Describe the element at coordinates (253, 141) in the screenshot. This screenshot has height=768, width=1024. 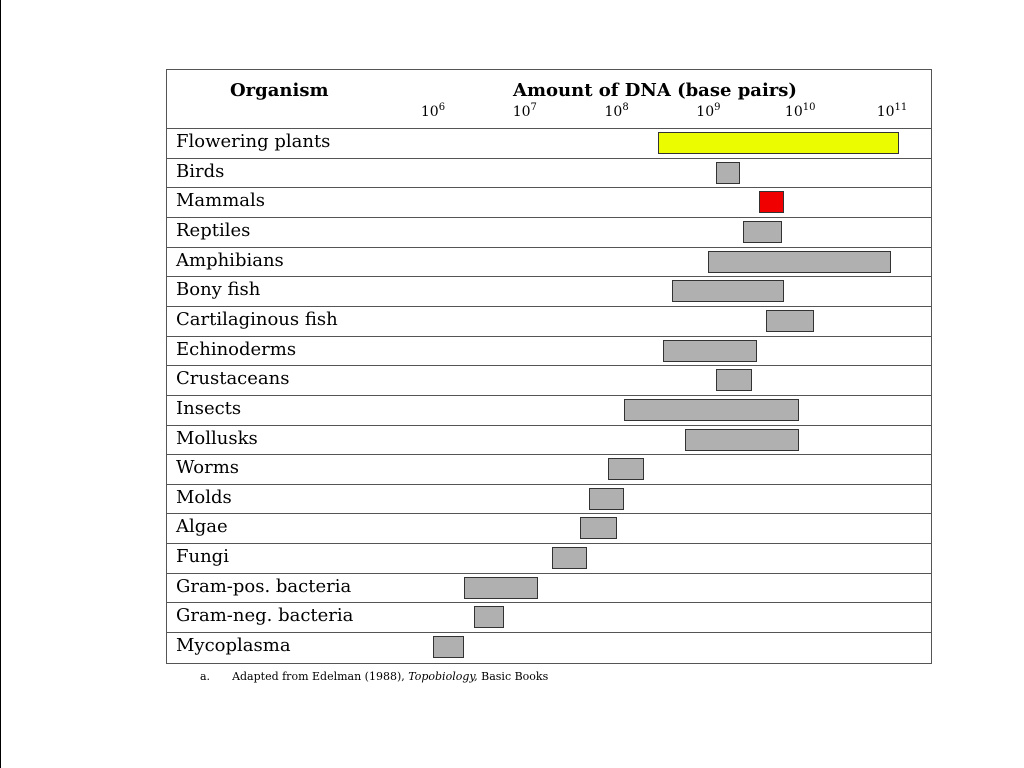
I see `organism-label: Flowering plants` at that location.